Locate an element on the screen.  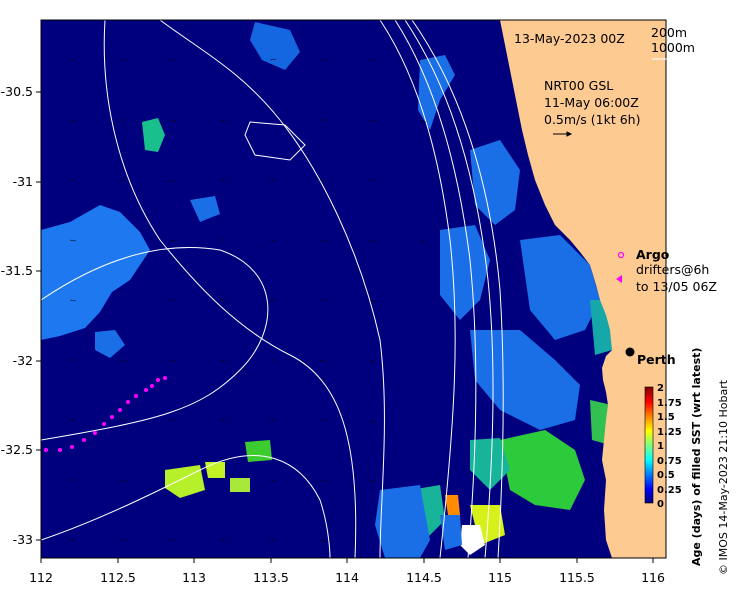
patch-green is located at coordinates (258, 451).